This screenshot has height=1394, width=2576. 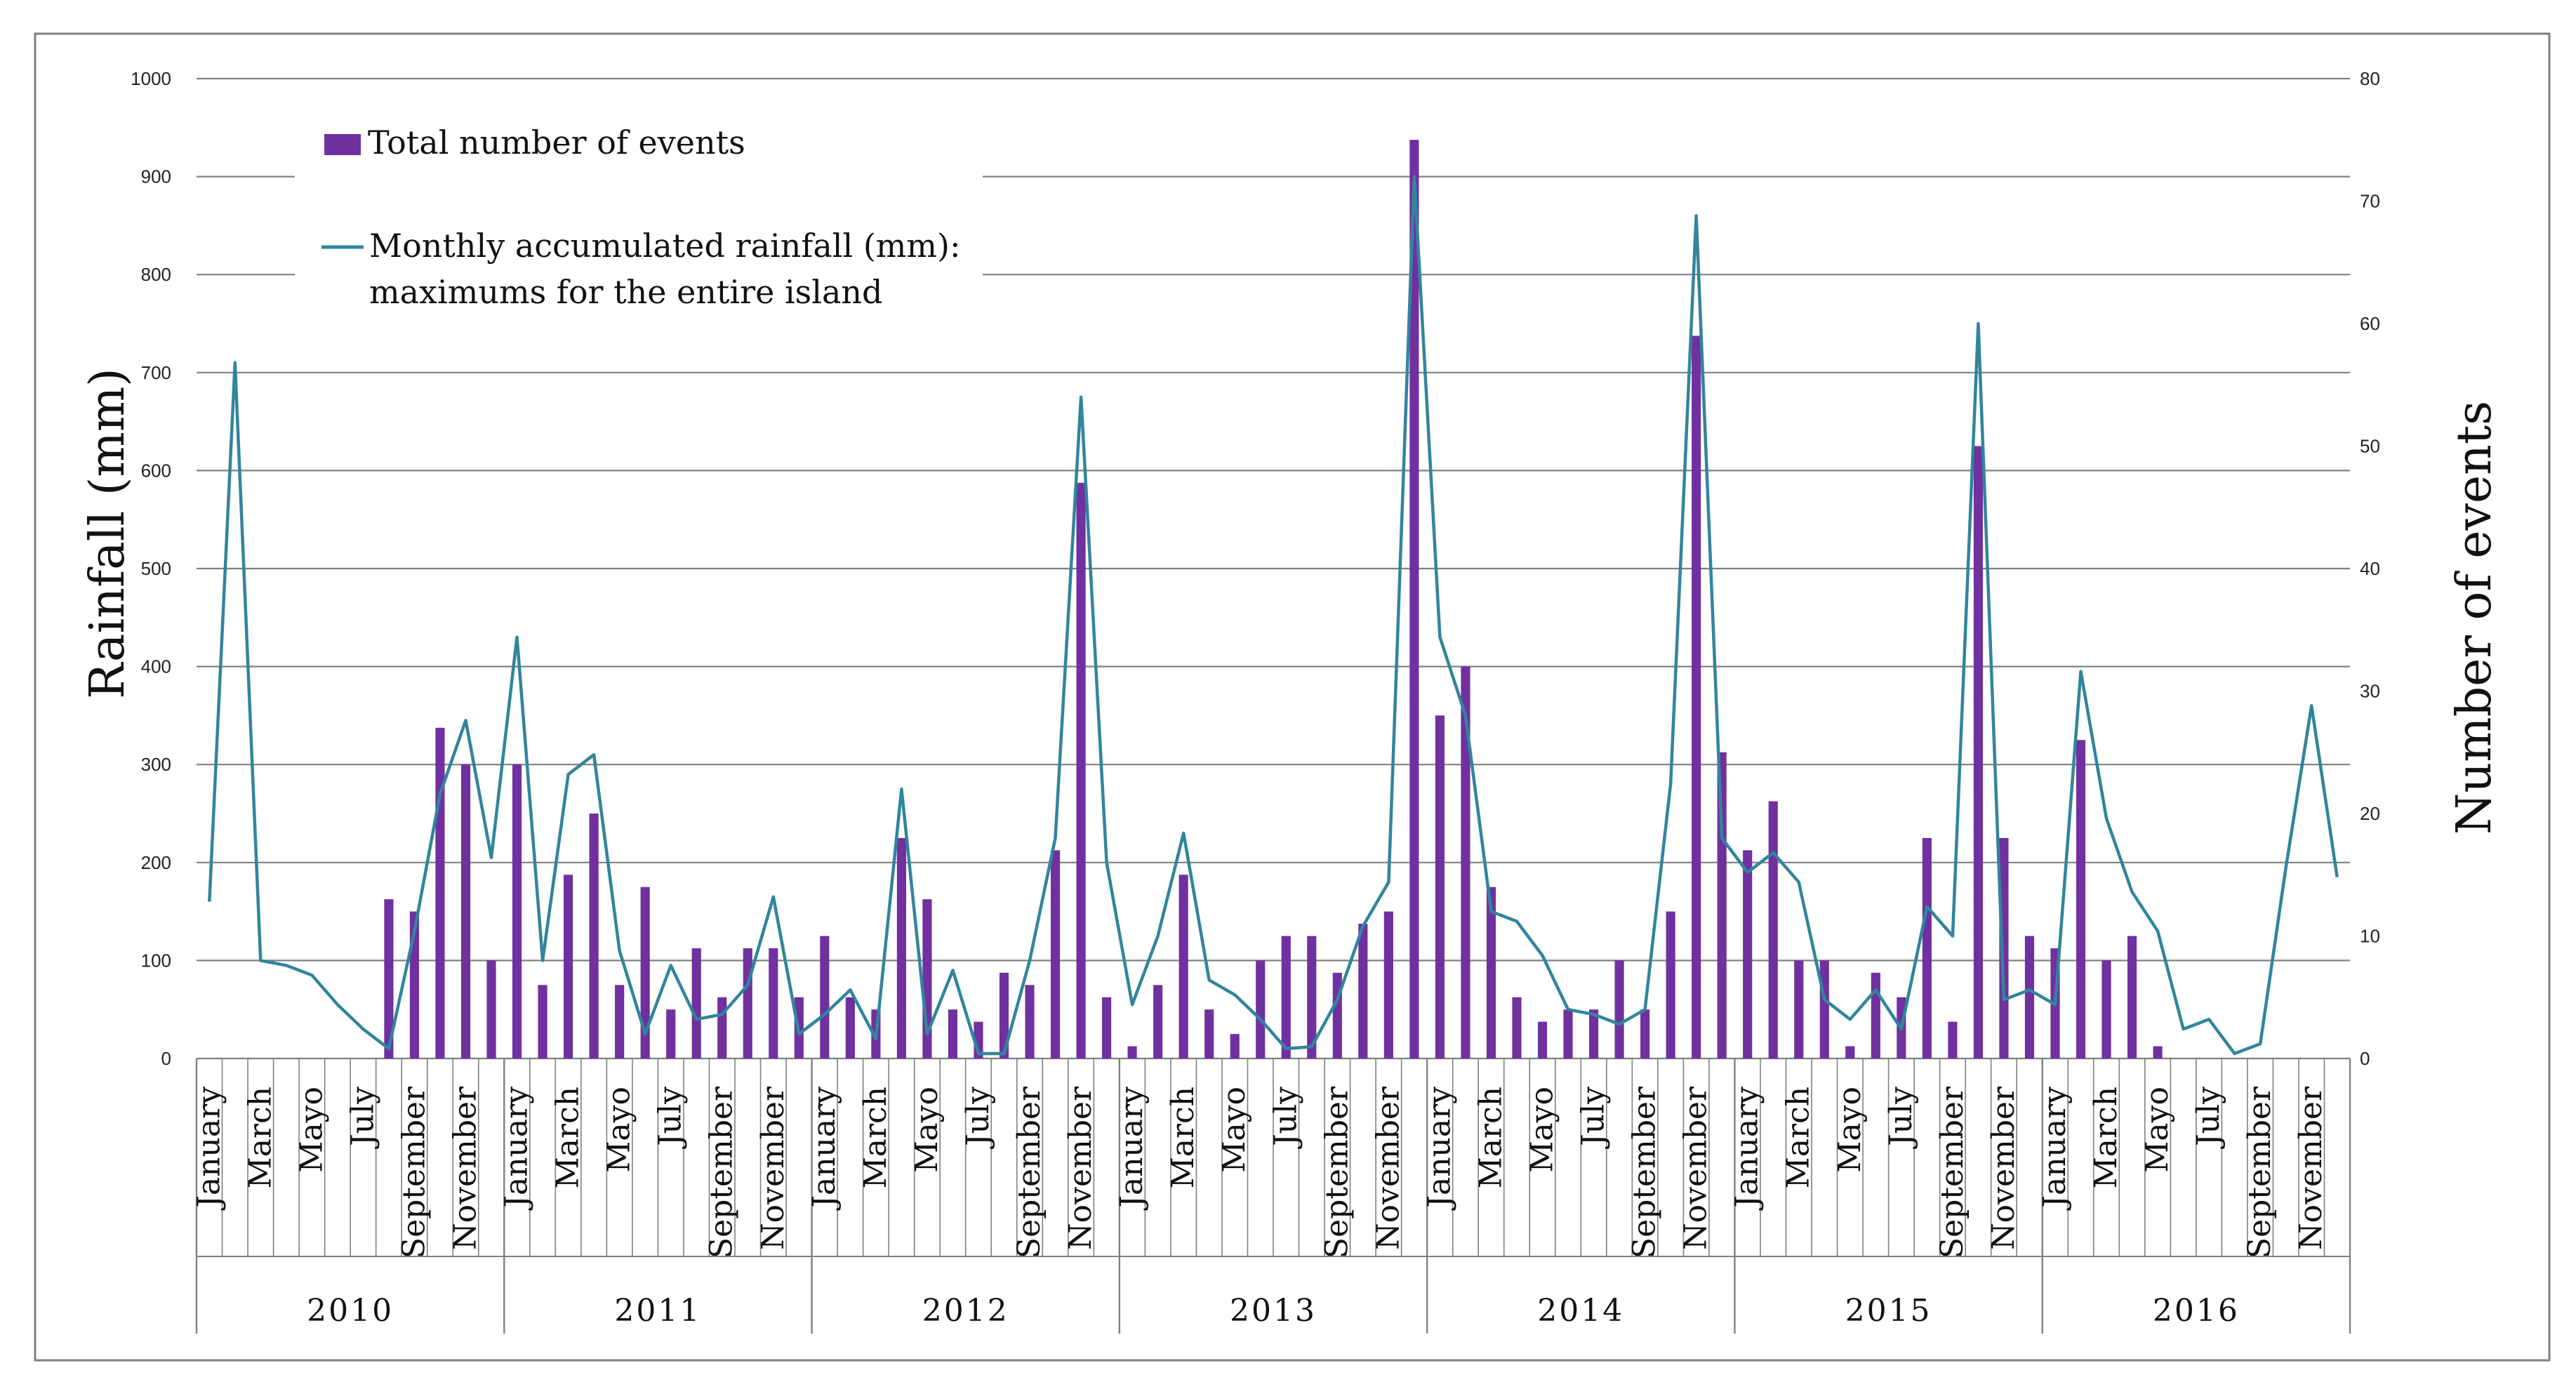 What do you see at coordinates (2370, 691) in the screenshot?
I see `y-tick-label-right: 30` at bounding box center [2370, 691].